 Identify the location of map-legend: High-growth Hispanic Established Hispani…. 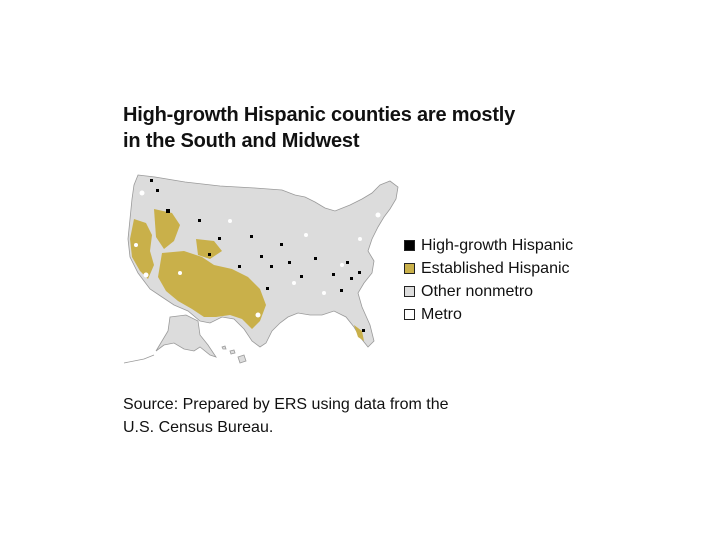
(488, 280).